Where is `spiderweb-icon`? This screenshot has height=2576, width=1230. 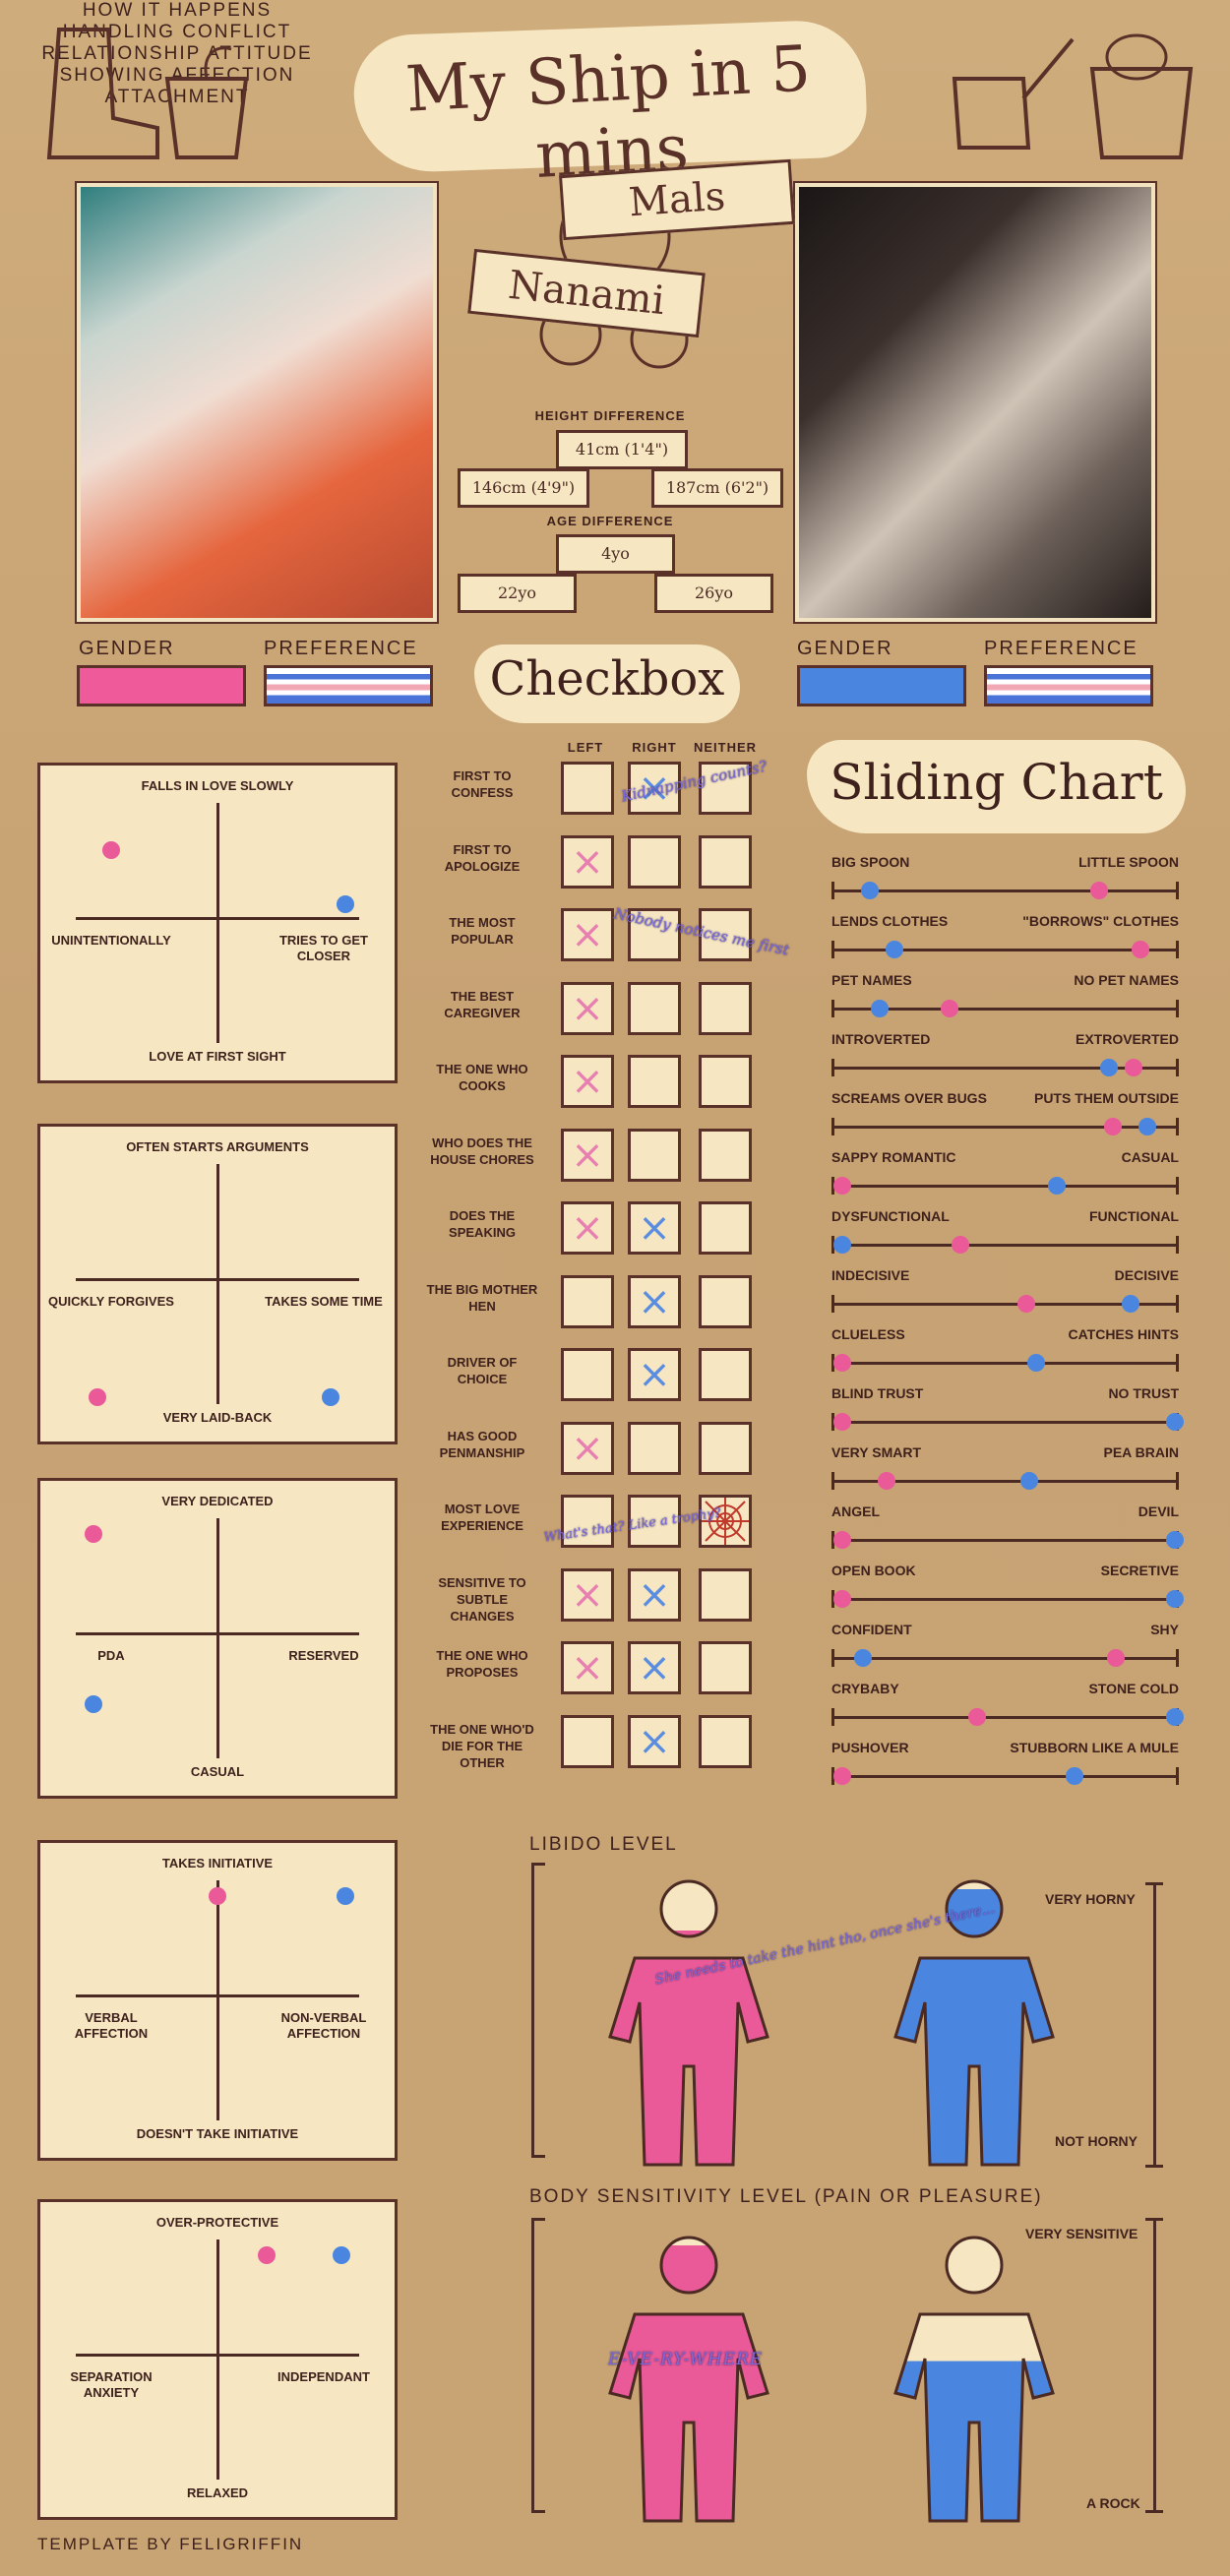 spiderweb-icon is located at coordinates (726, 1521).